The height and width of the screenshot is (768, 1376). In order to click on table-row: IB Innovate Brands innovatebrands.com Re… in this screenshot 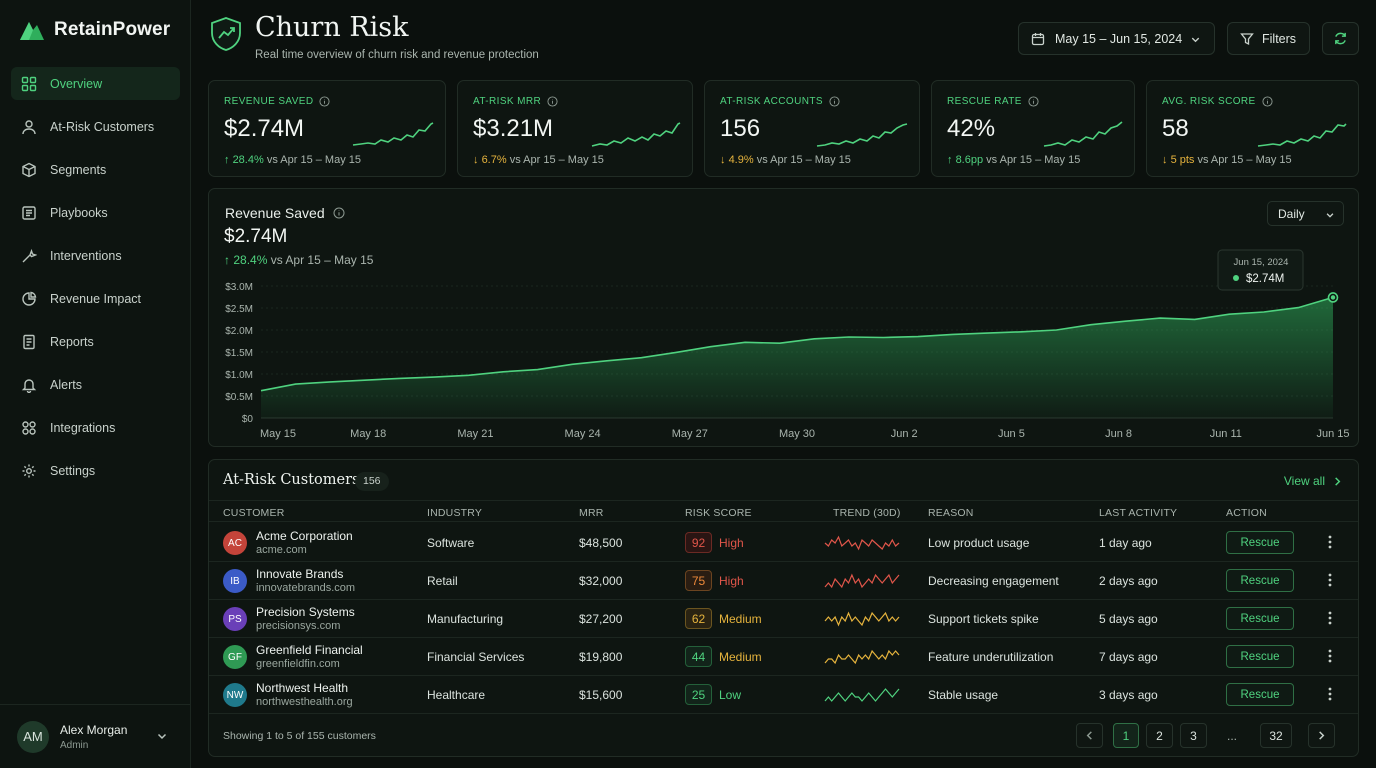, I will do `click(783, 581)`.